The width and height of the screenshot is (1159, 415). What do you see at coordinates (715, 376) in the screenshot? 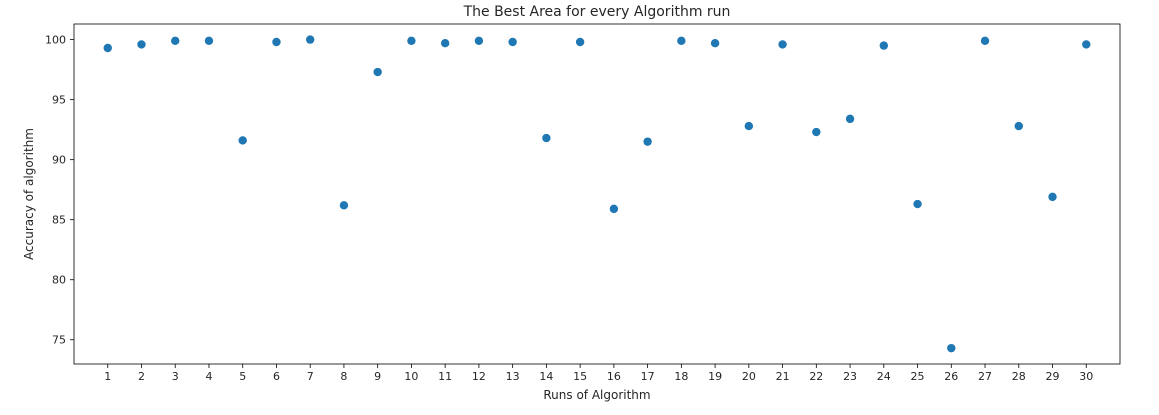
I see `x-tick-label: 19` at bounding box center [715, 376].